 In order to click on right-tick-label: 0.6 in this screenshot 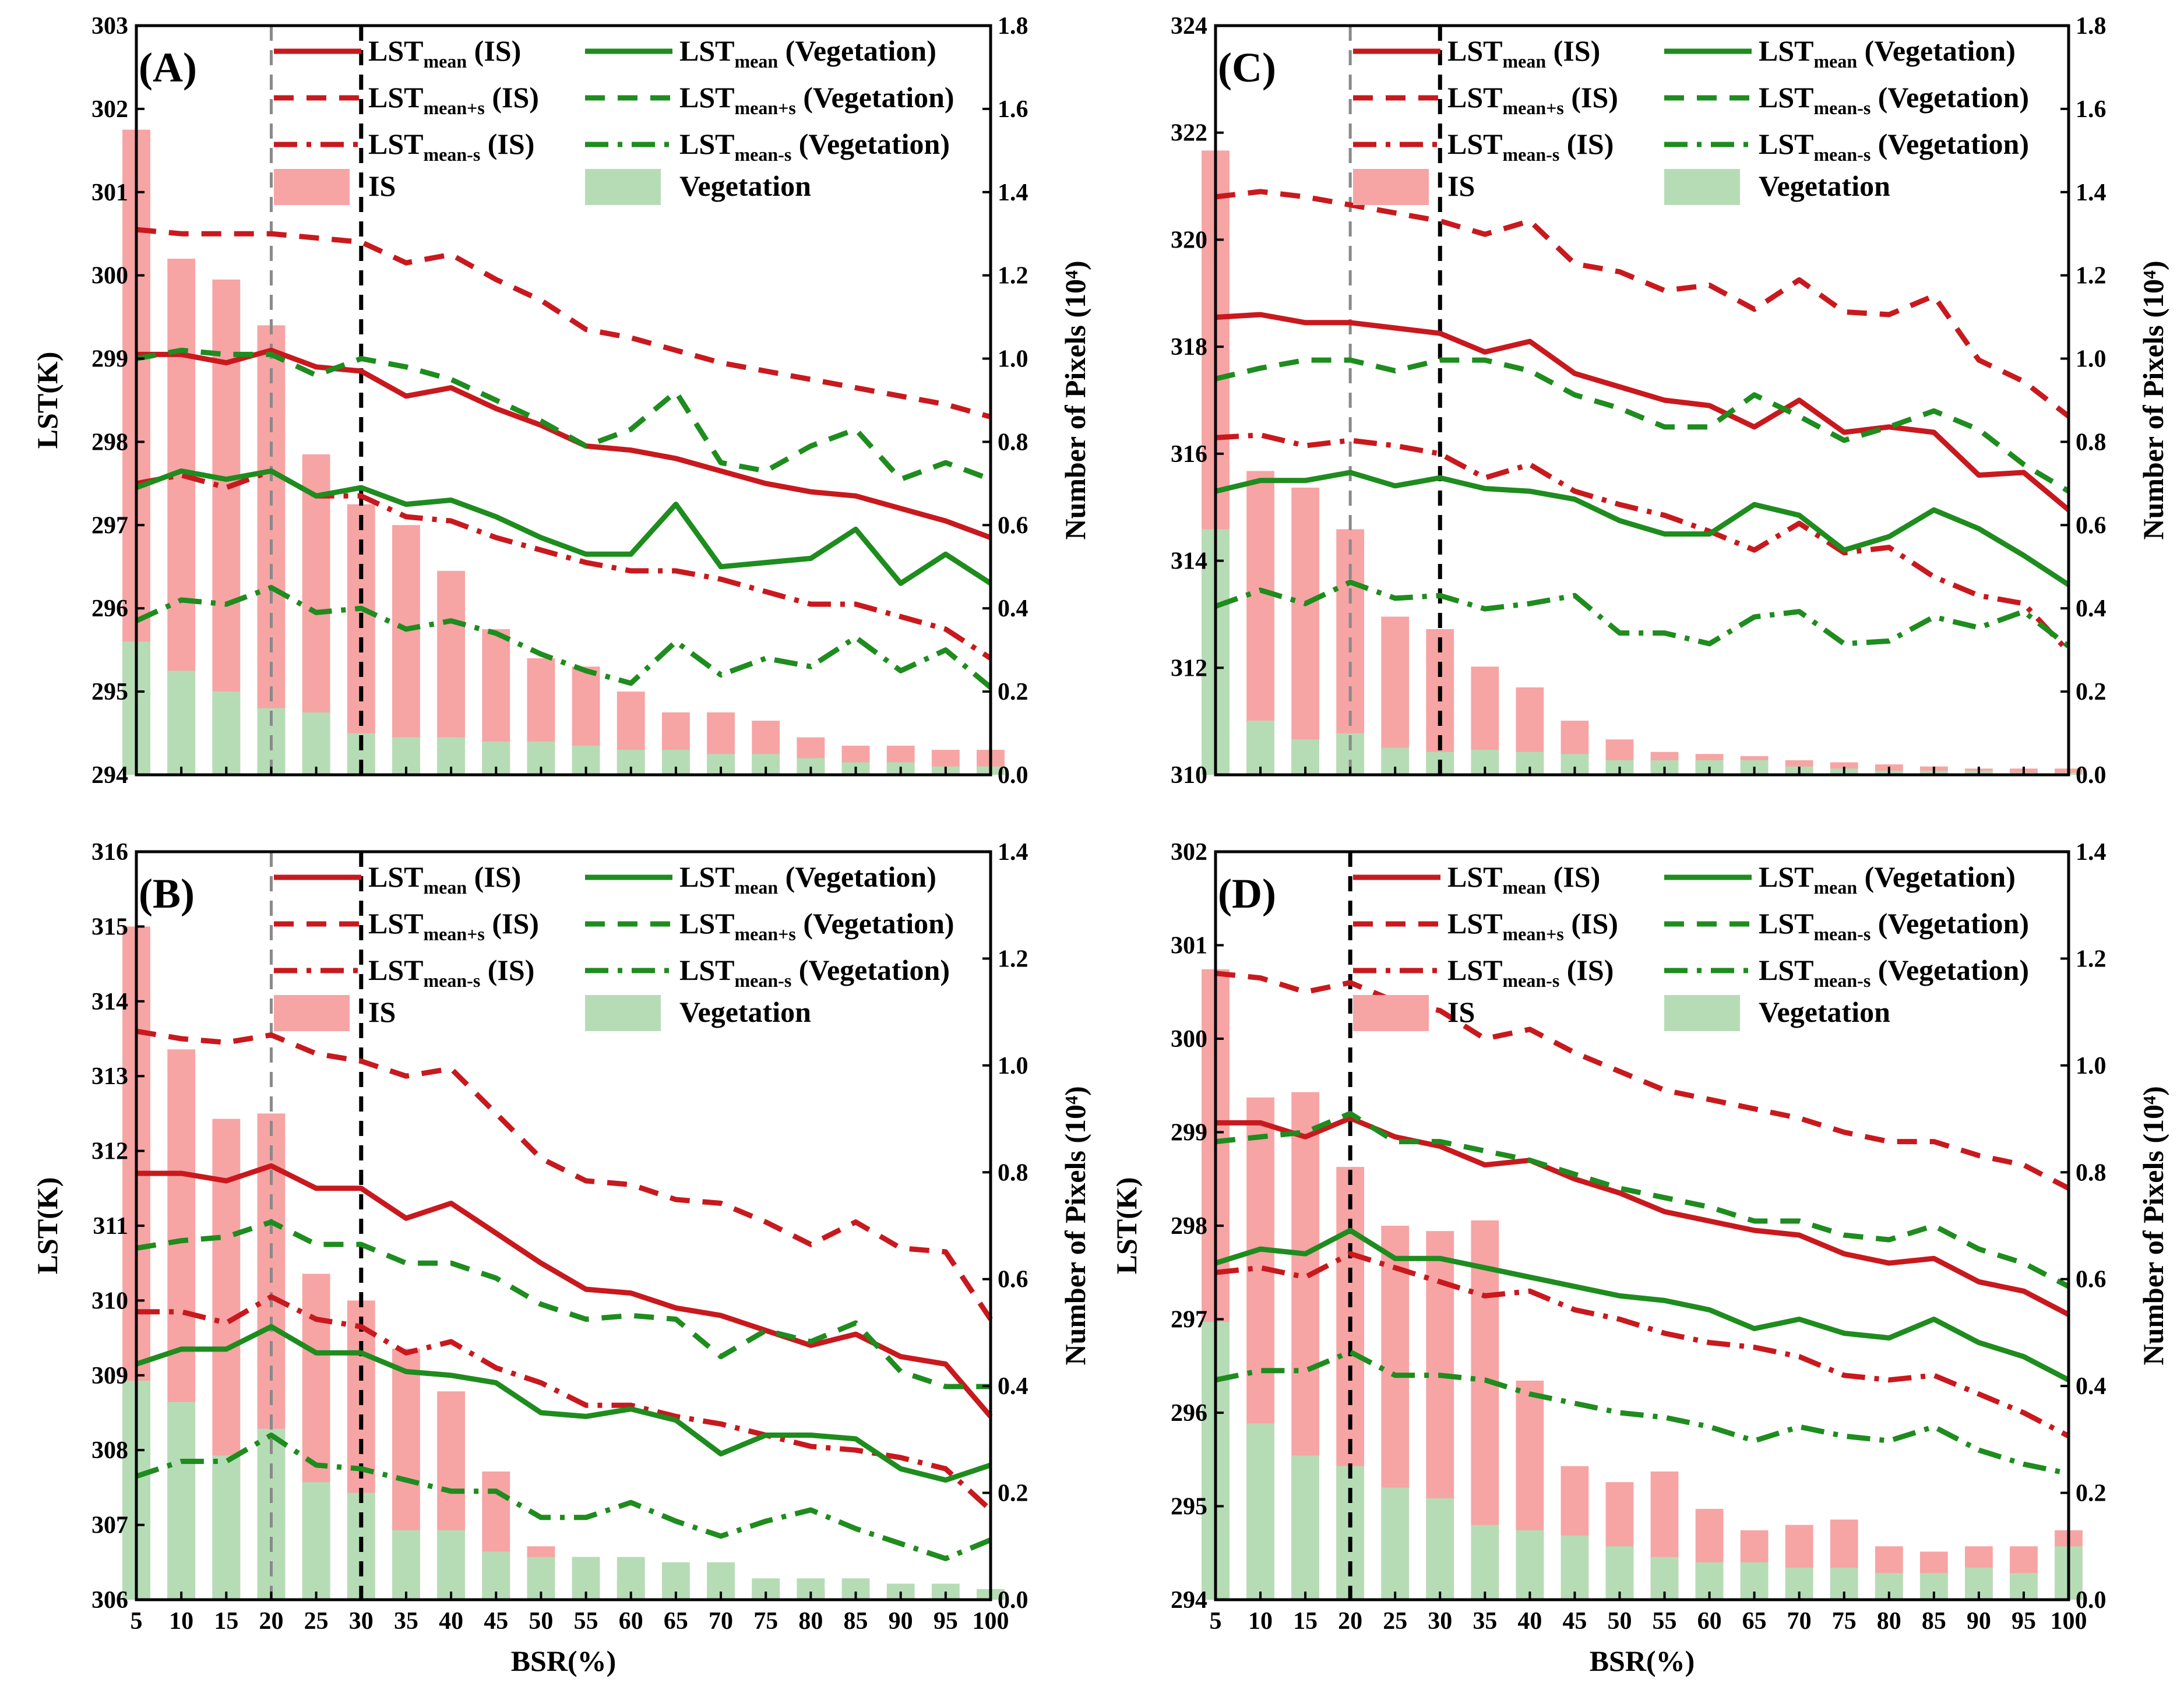, I will do `click(2091, 525)`.